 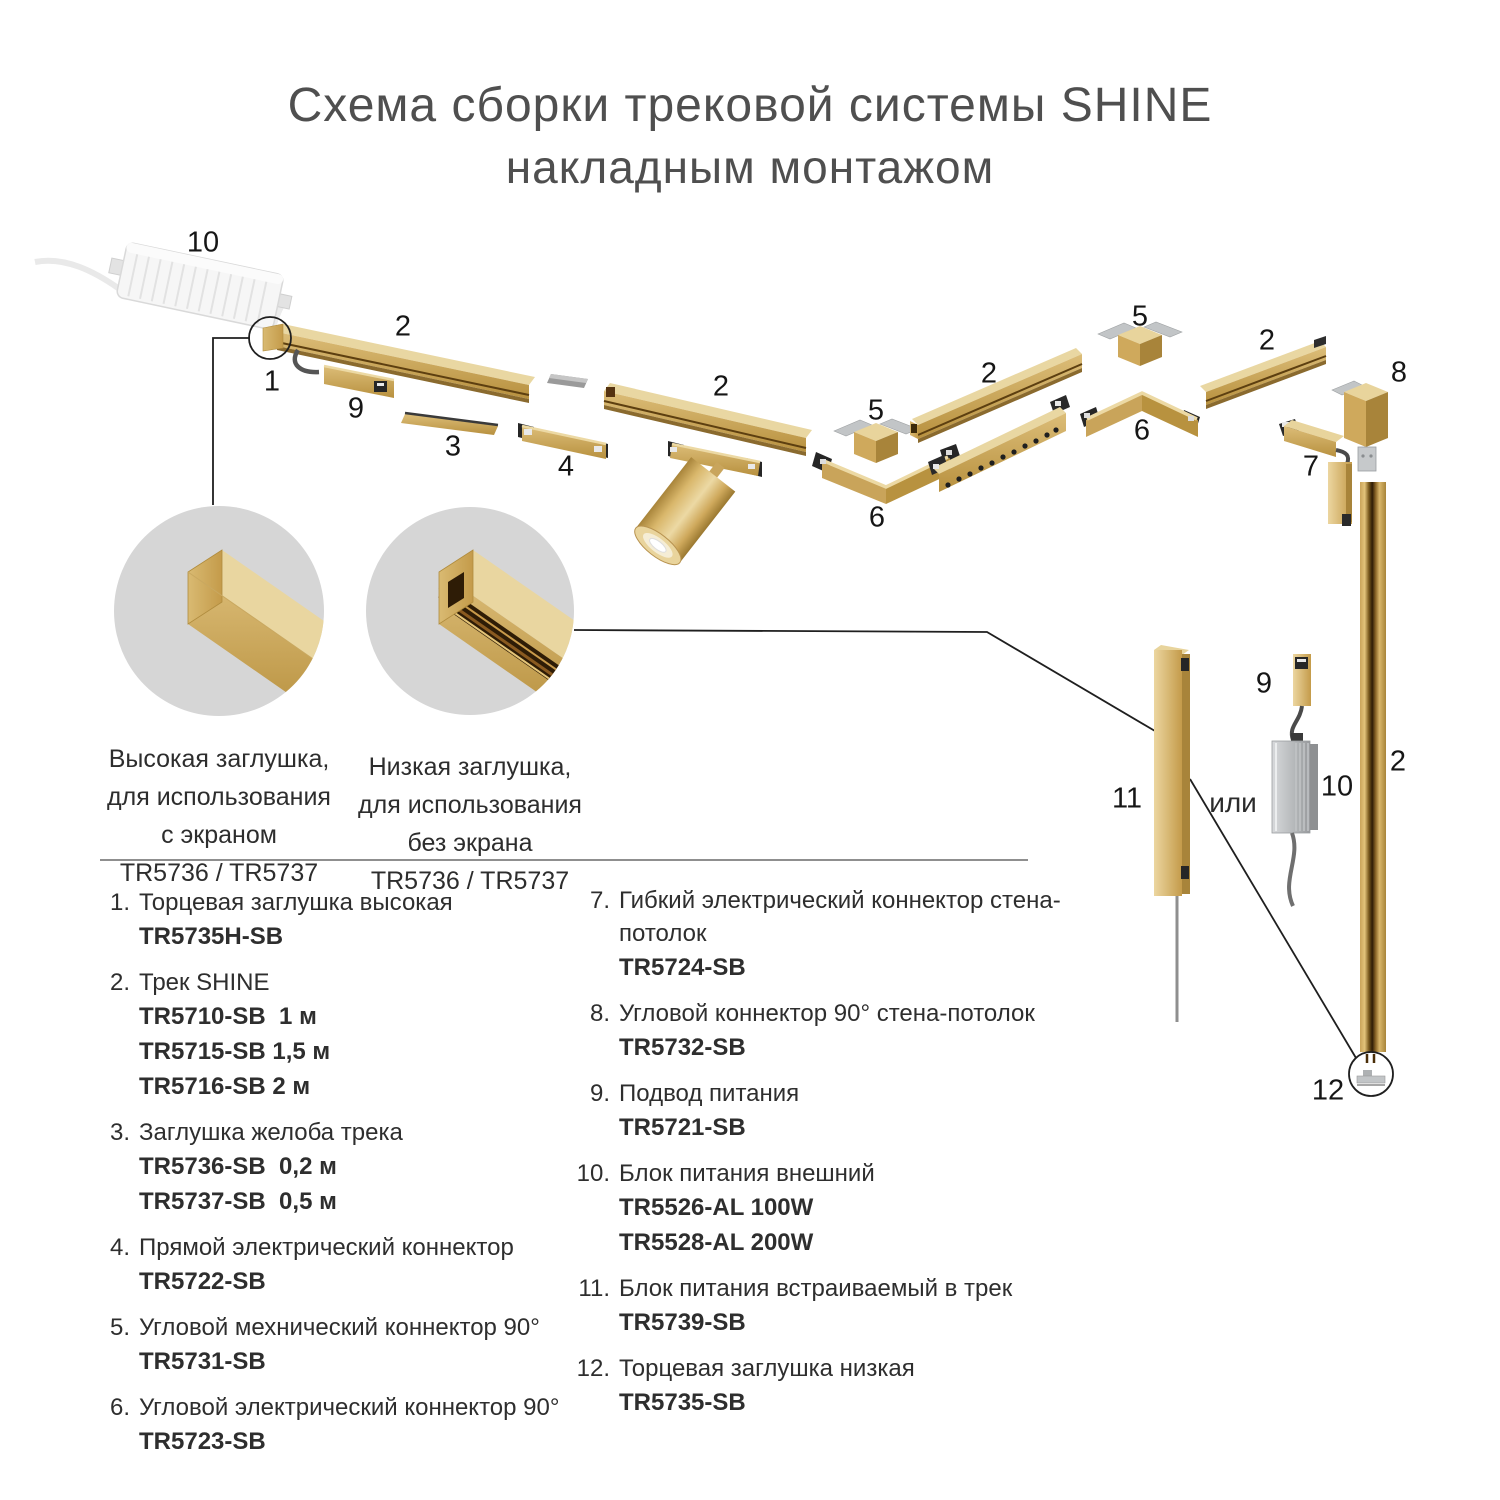 What do you see at coordinates (335, 920) in the screenshot?
I see `part-item-1: 1. Торцевая заглушка высокая TR5735H-SB` at bounding box center [335, 920].